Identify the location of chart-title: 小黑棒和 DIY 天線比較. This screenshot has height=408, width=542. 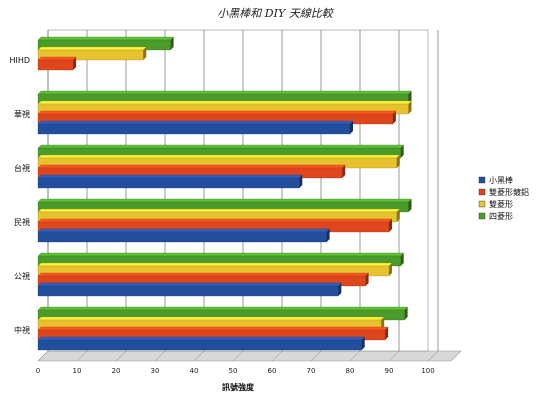
(275, 13).